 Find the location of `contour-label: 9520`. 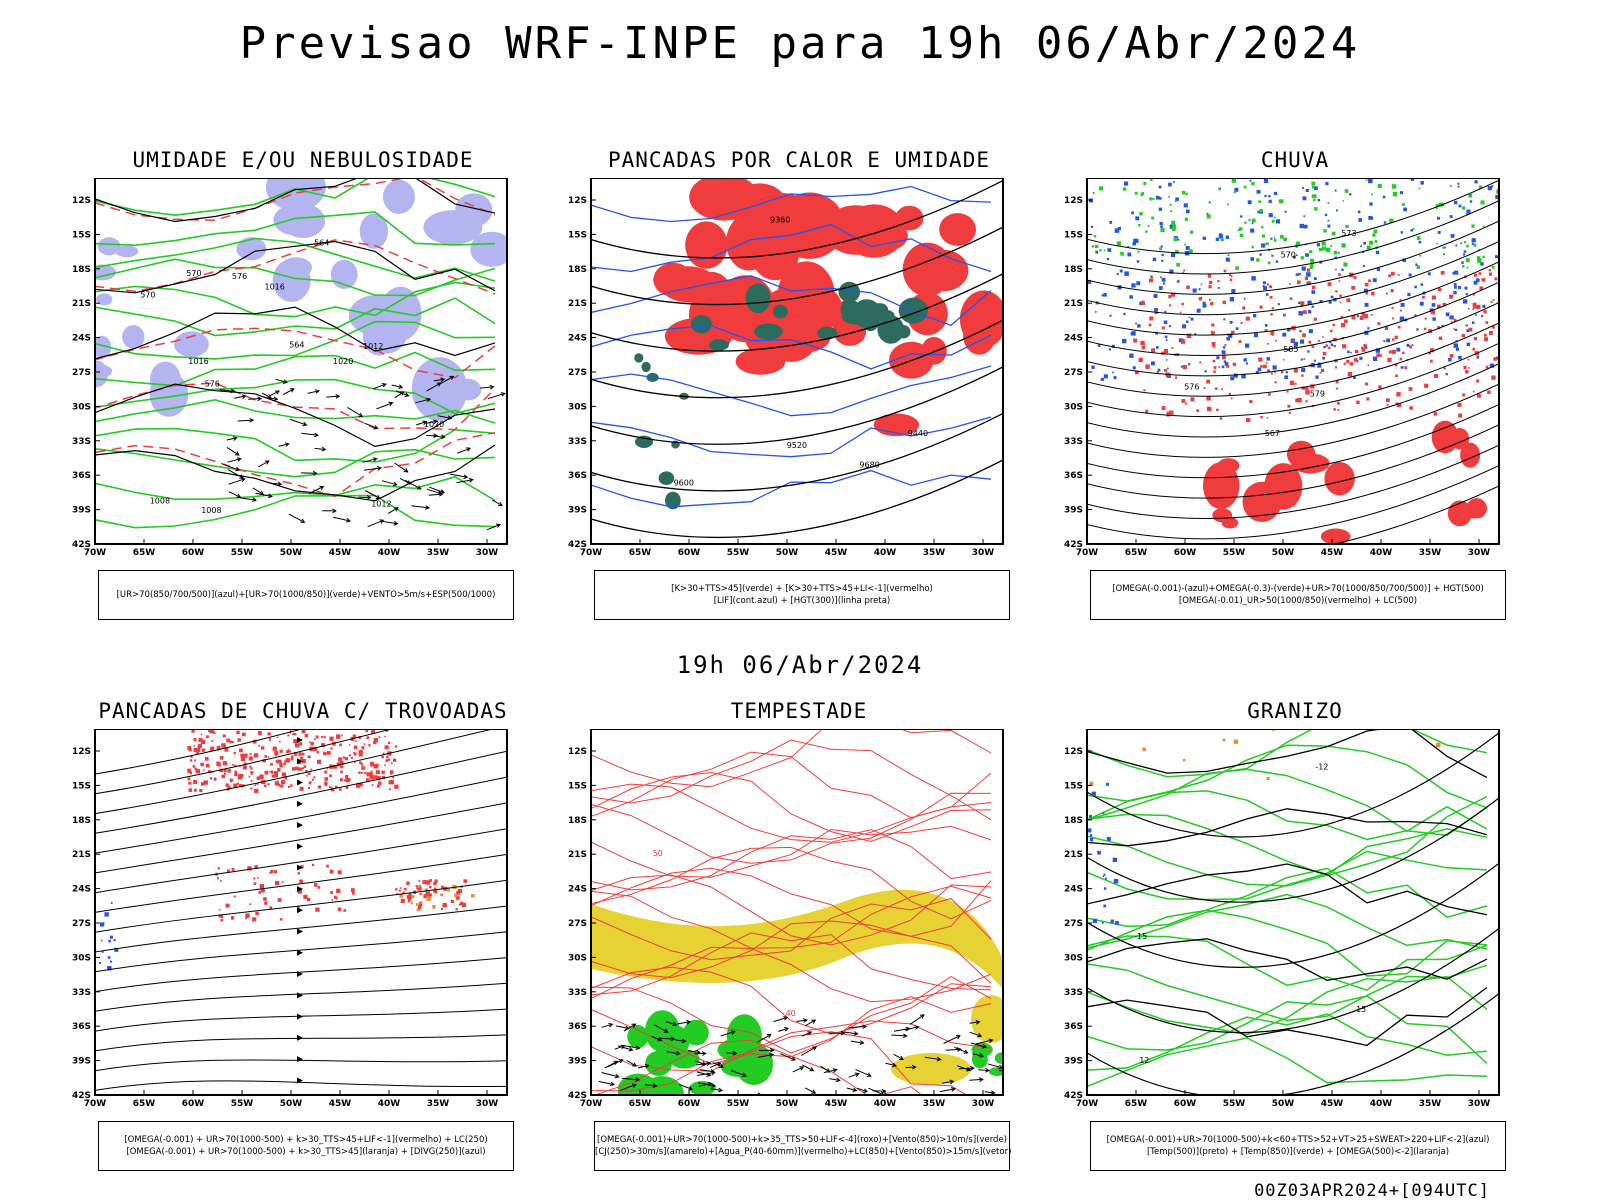

contour-label: 9520 is located at coordinates (797, 445).